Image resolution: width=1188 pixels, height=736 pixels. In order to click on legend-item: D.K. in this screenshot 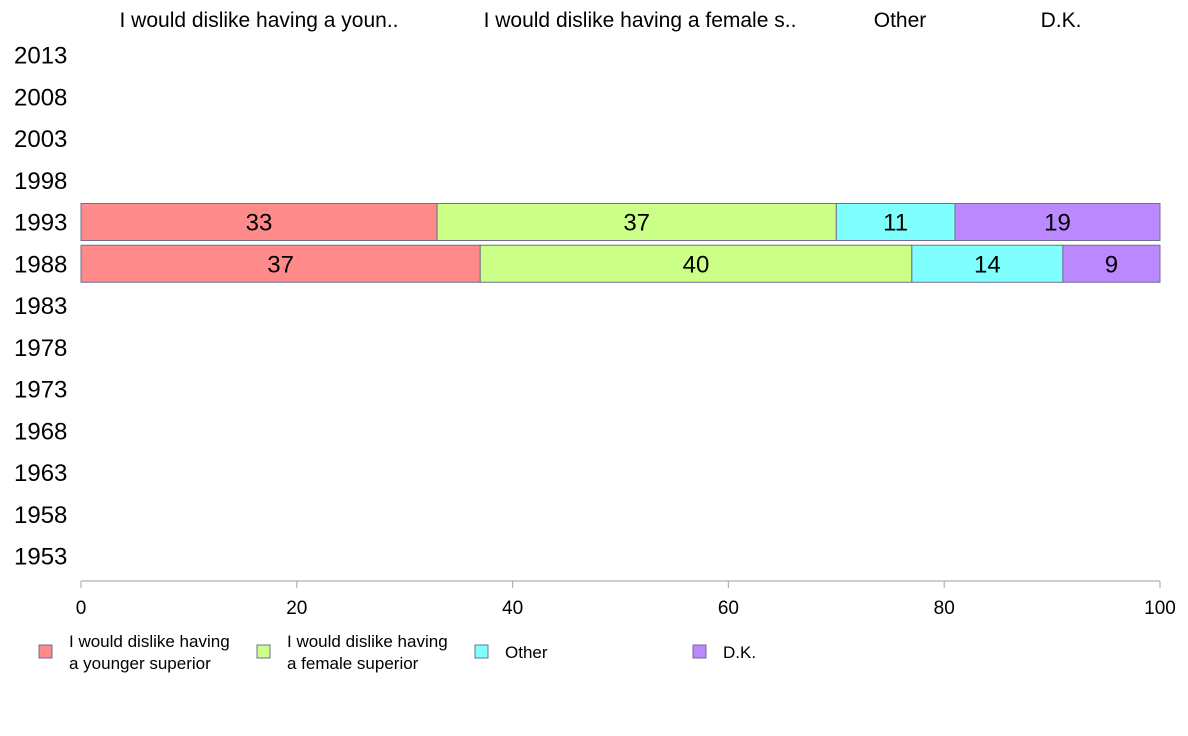, I will do `click(724, 652)`.